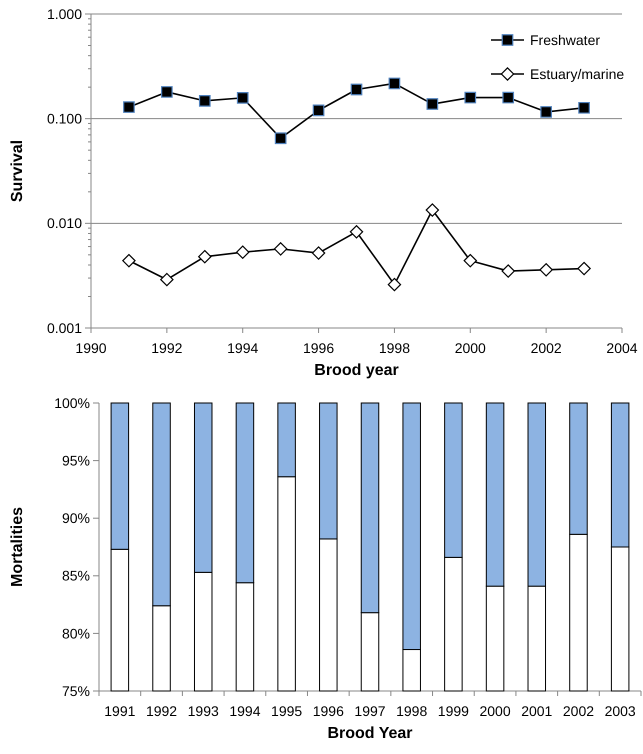  I want to click on x-tick-label: 1991, so click(120, 711).